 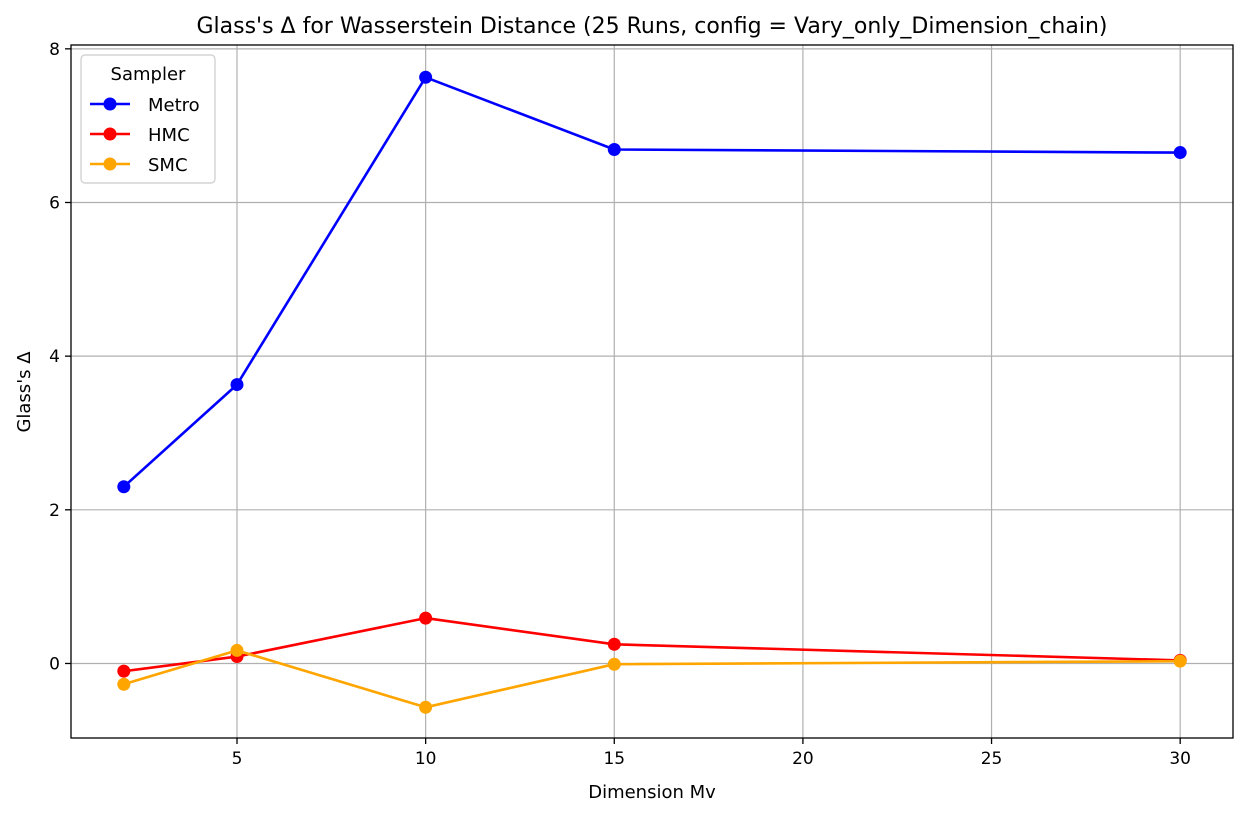 What do you see at coordinates (614, 759) in the screenshot?
I see `x-tick-label: 15` at bounding box center [614, 759].